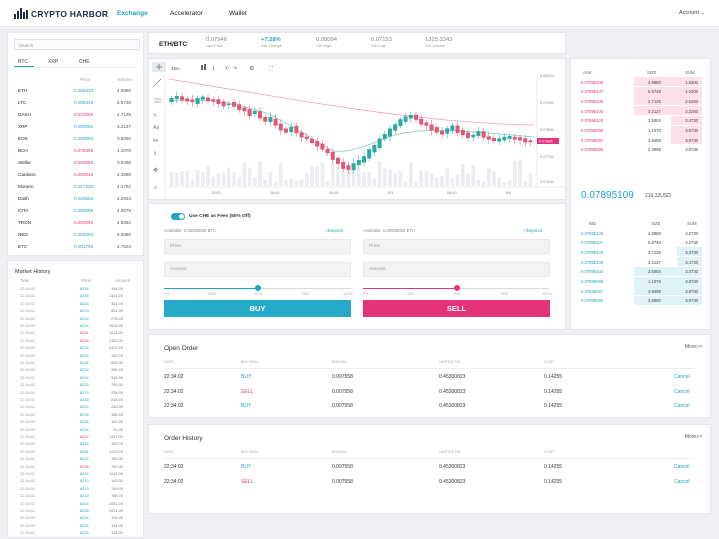 The width and height of the screenshot is (719, 539). What do you see at coordinates (640, 233) in the screenshot?
I see `bid-row: 0.07895109 4.9980 3.2730` at bounding box center [640, 233].